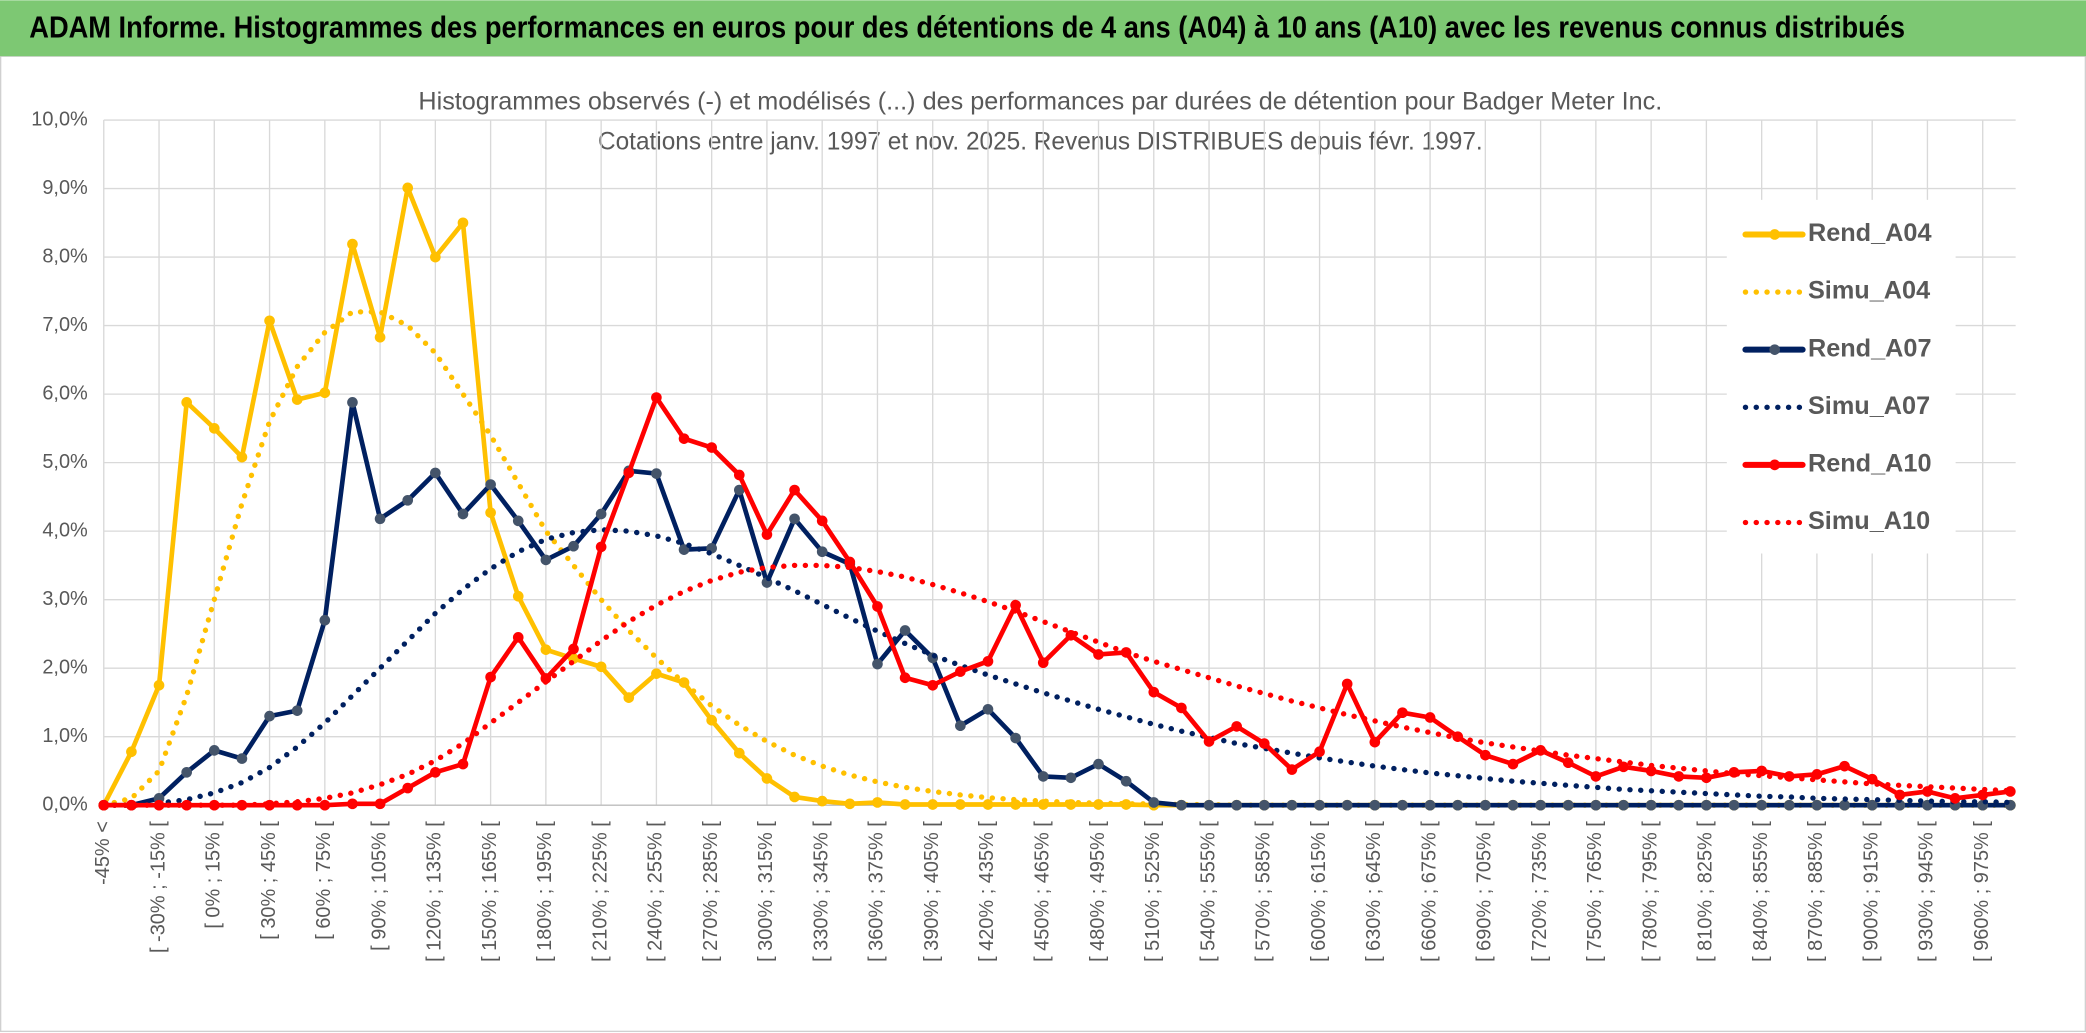 The width and height of the screenshot is (2086, 1033). I want to click on x-tick-label: [ 660% ; 675% [, so click(1429, 891).